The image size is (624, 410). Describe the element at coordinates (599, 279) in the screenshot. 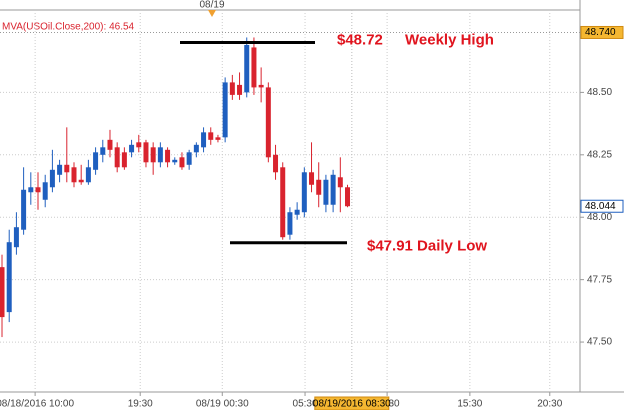

I see `y-tick-label: 47.75` at that location.